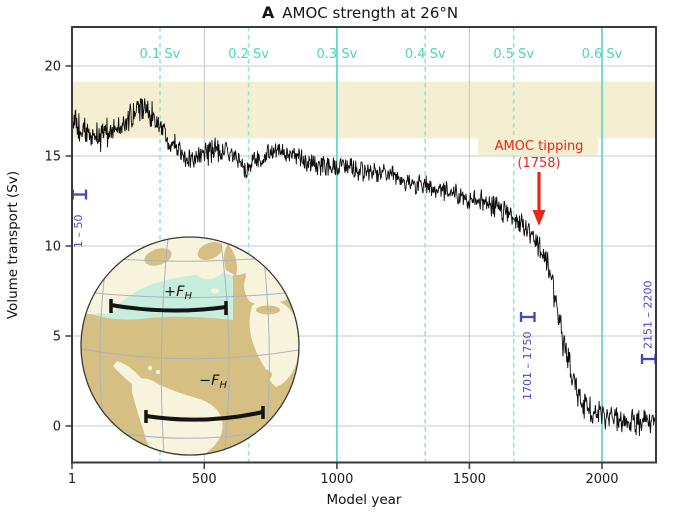 The width and height of the screenshot is (696, 513). I want to click on globe-davis-strait, so click(210, 251).